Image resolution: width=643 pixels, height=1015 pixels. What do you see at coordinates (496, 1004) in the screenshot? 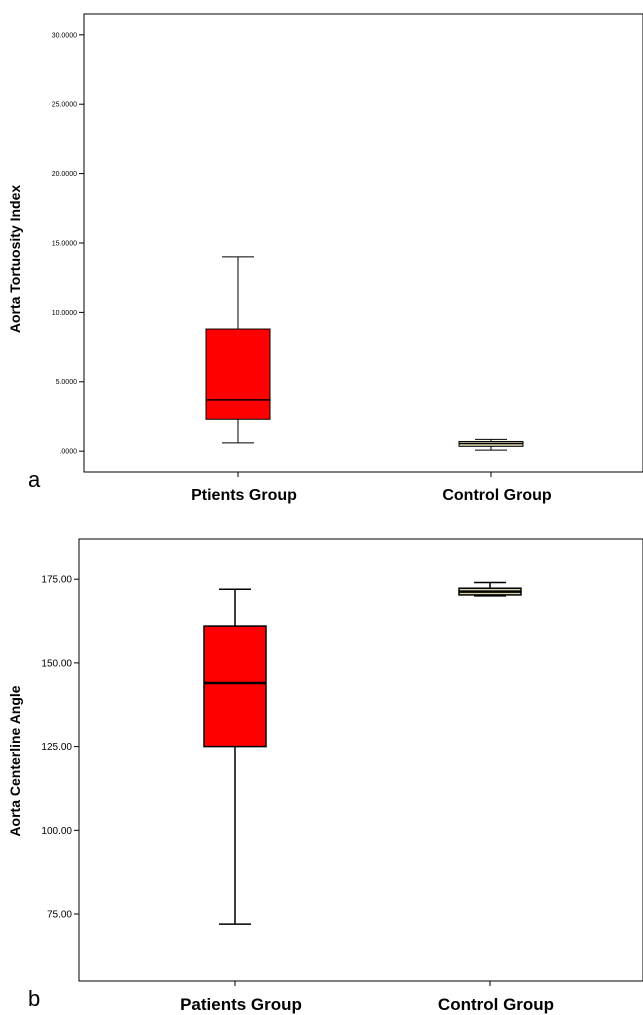
I see `category-label-b: Control Group` at bounding box center [496, 1004].